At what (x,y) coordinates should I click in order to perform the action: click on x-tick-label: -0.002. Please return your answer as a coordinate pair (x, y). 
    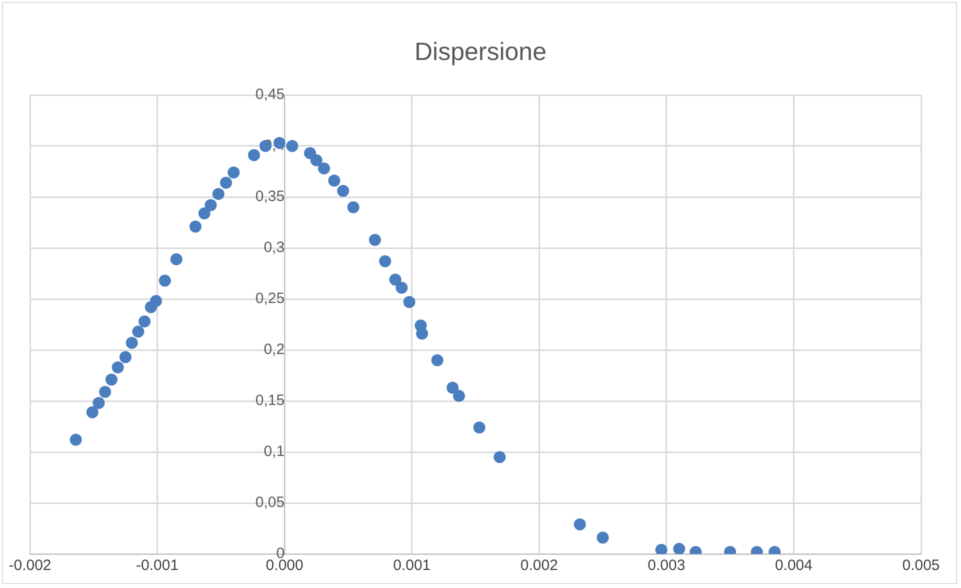
    Looking at the image, I should click on (30, 565).